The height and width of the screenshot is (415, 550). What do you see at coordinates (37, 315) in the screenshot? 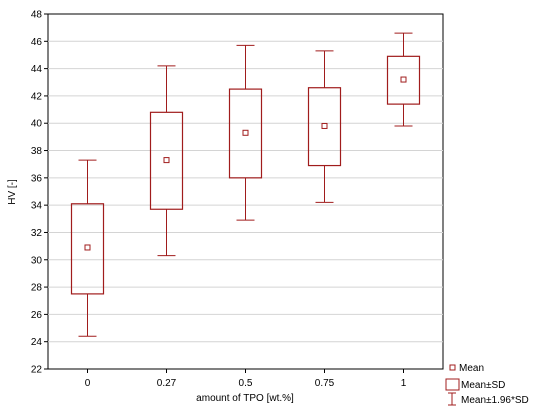
I see `y-tick-label: 26` at bounding box center [37, 315].